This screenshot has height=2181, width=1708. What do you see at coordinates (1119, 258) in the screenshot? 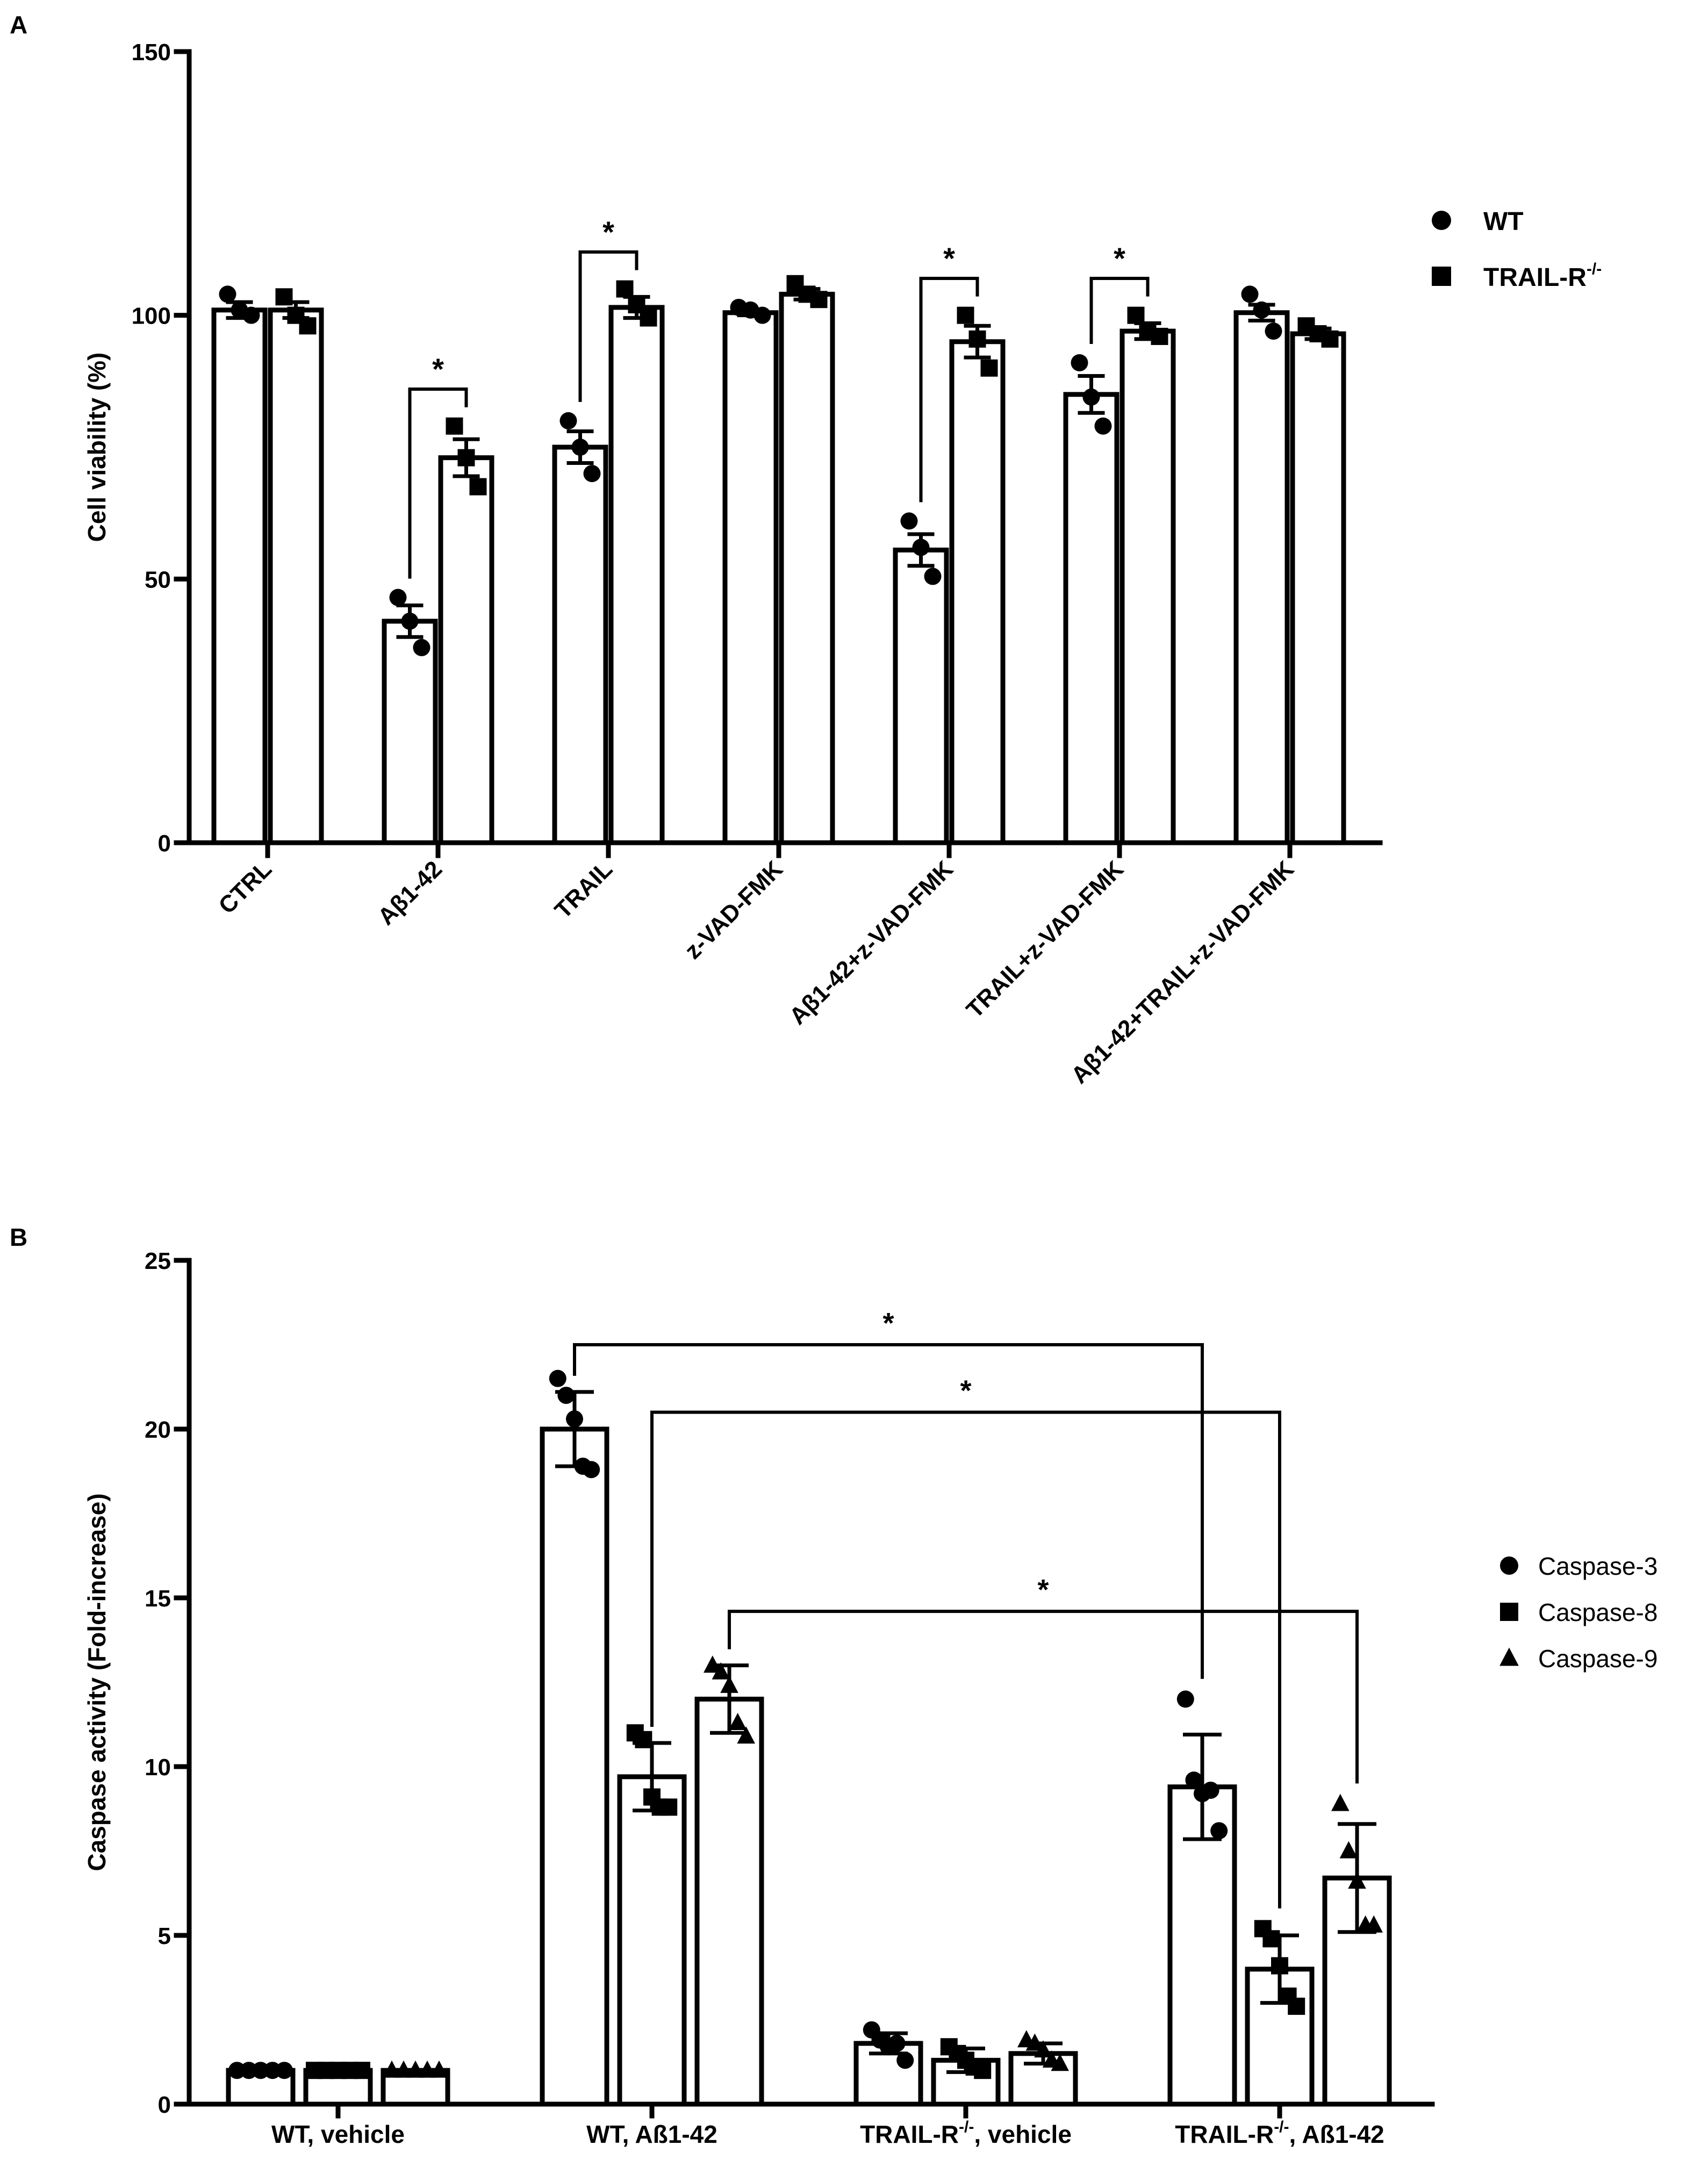
I see `chart-a-significance-star-trail-z-vad-fmk: *` at bounding box center [1119, 258].